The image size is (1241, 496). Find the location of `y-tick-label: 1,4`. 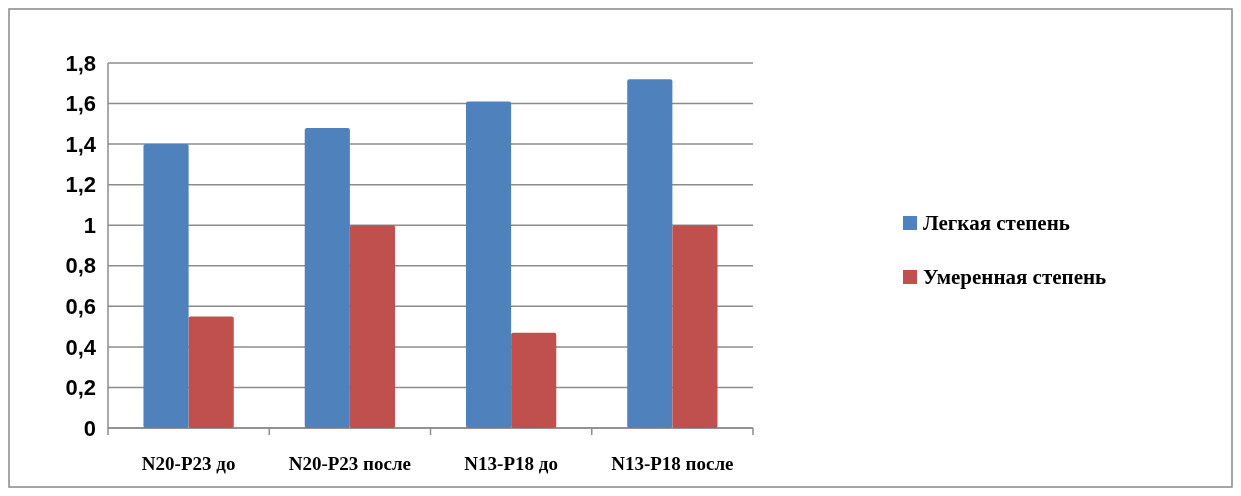

y-tick-label: 1,4 is located at coordinates (81, 144).